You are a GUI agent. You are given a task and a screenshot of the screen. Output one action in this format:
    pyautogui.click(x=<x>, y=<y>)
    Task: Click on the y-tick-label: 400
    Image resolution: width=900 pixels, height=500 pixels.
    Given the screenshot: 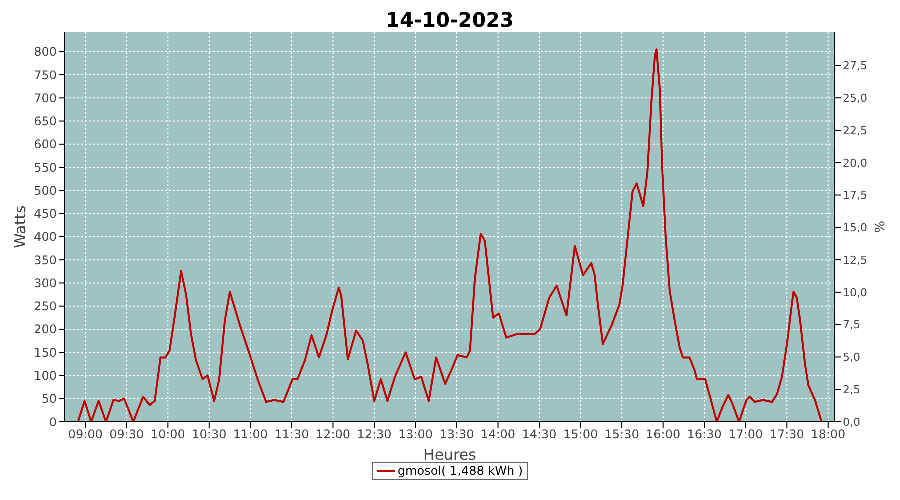 What is the action you would take?
    pyautogui.click(x=45, y=237)
    